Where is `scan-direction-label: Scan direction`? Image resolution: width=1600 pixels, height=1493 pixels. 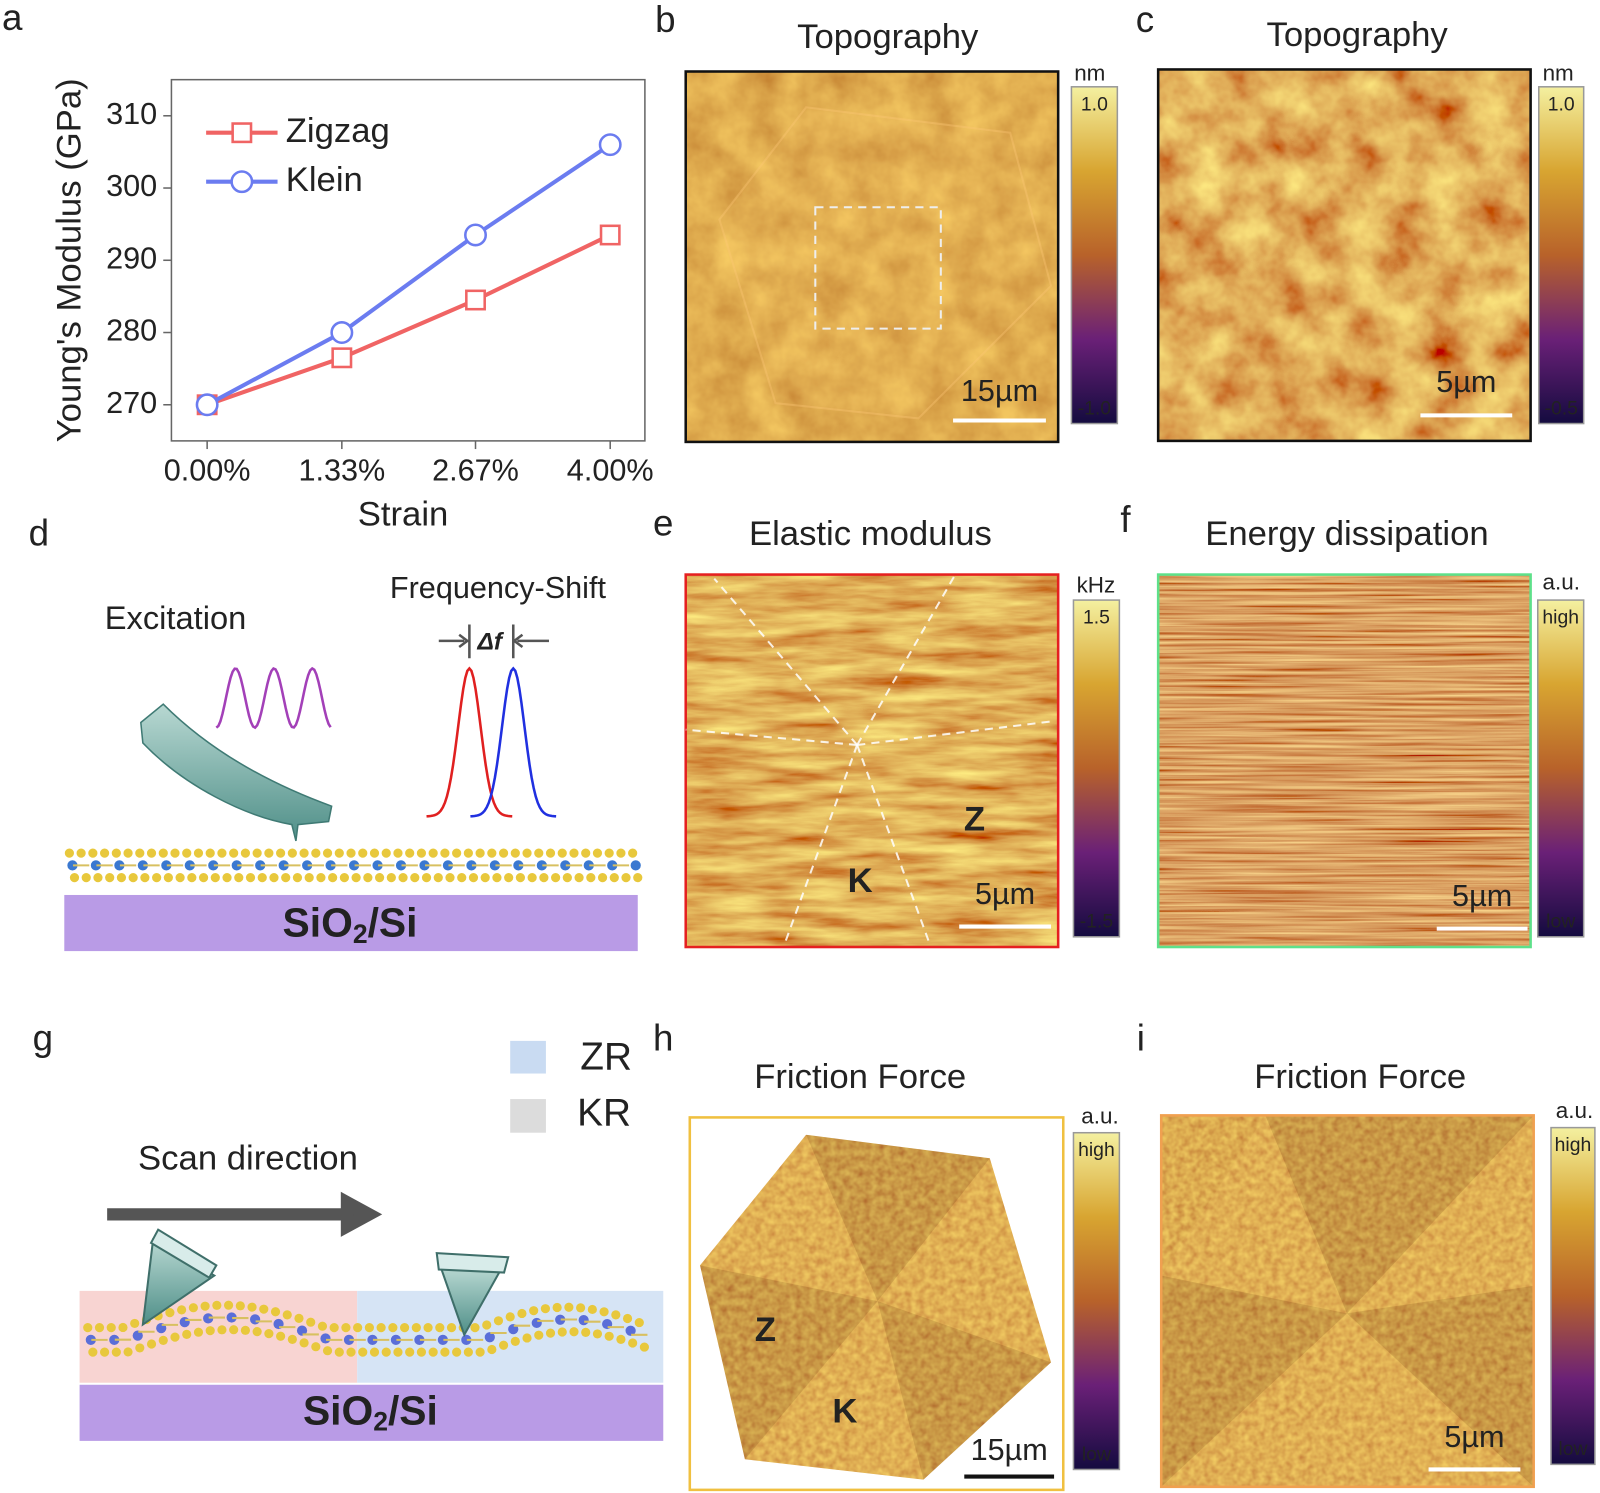 scan-direction-label: Scan direction is located at coordinates (248, 1158).